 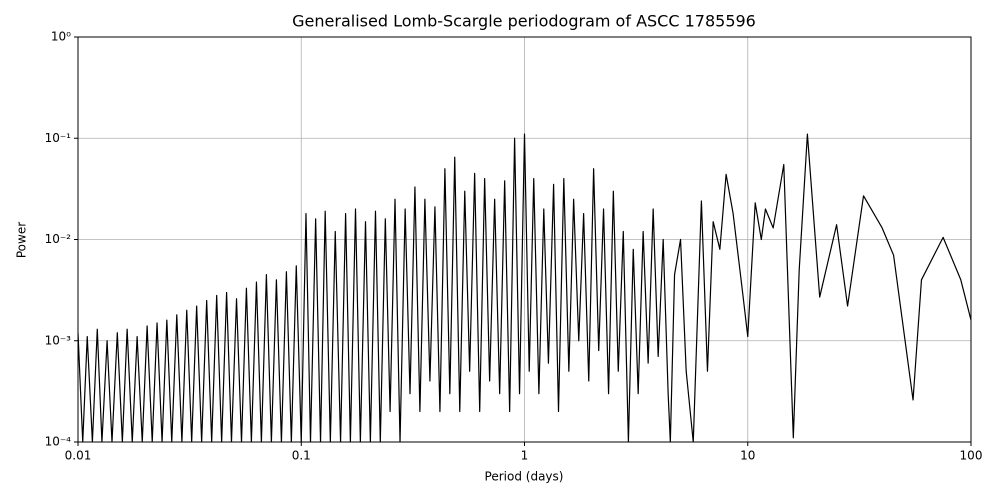 I want to click on y-axis-label: Power, so click(x=22, y=240).